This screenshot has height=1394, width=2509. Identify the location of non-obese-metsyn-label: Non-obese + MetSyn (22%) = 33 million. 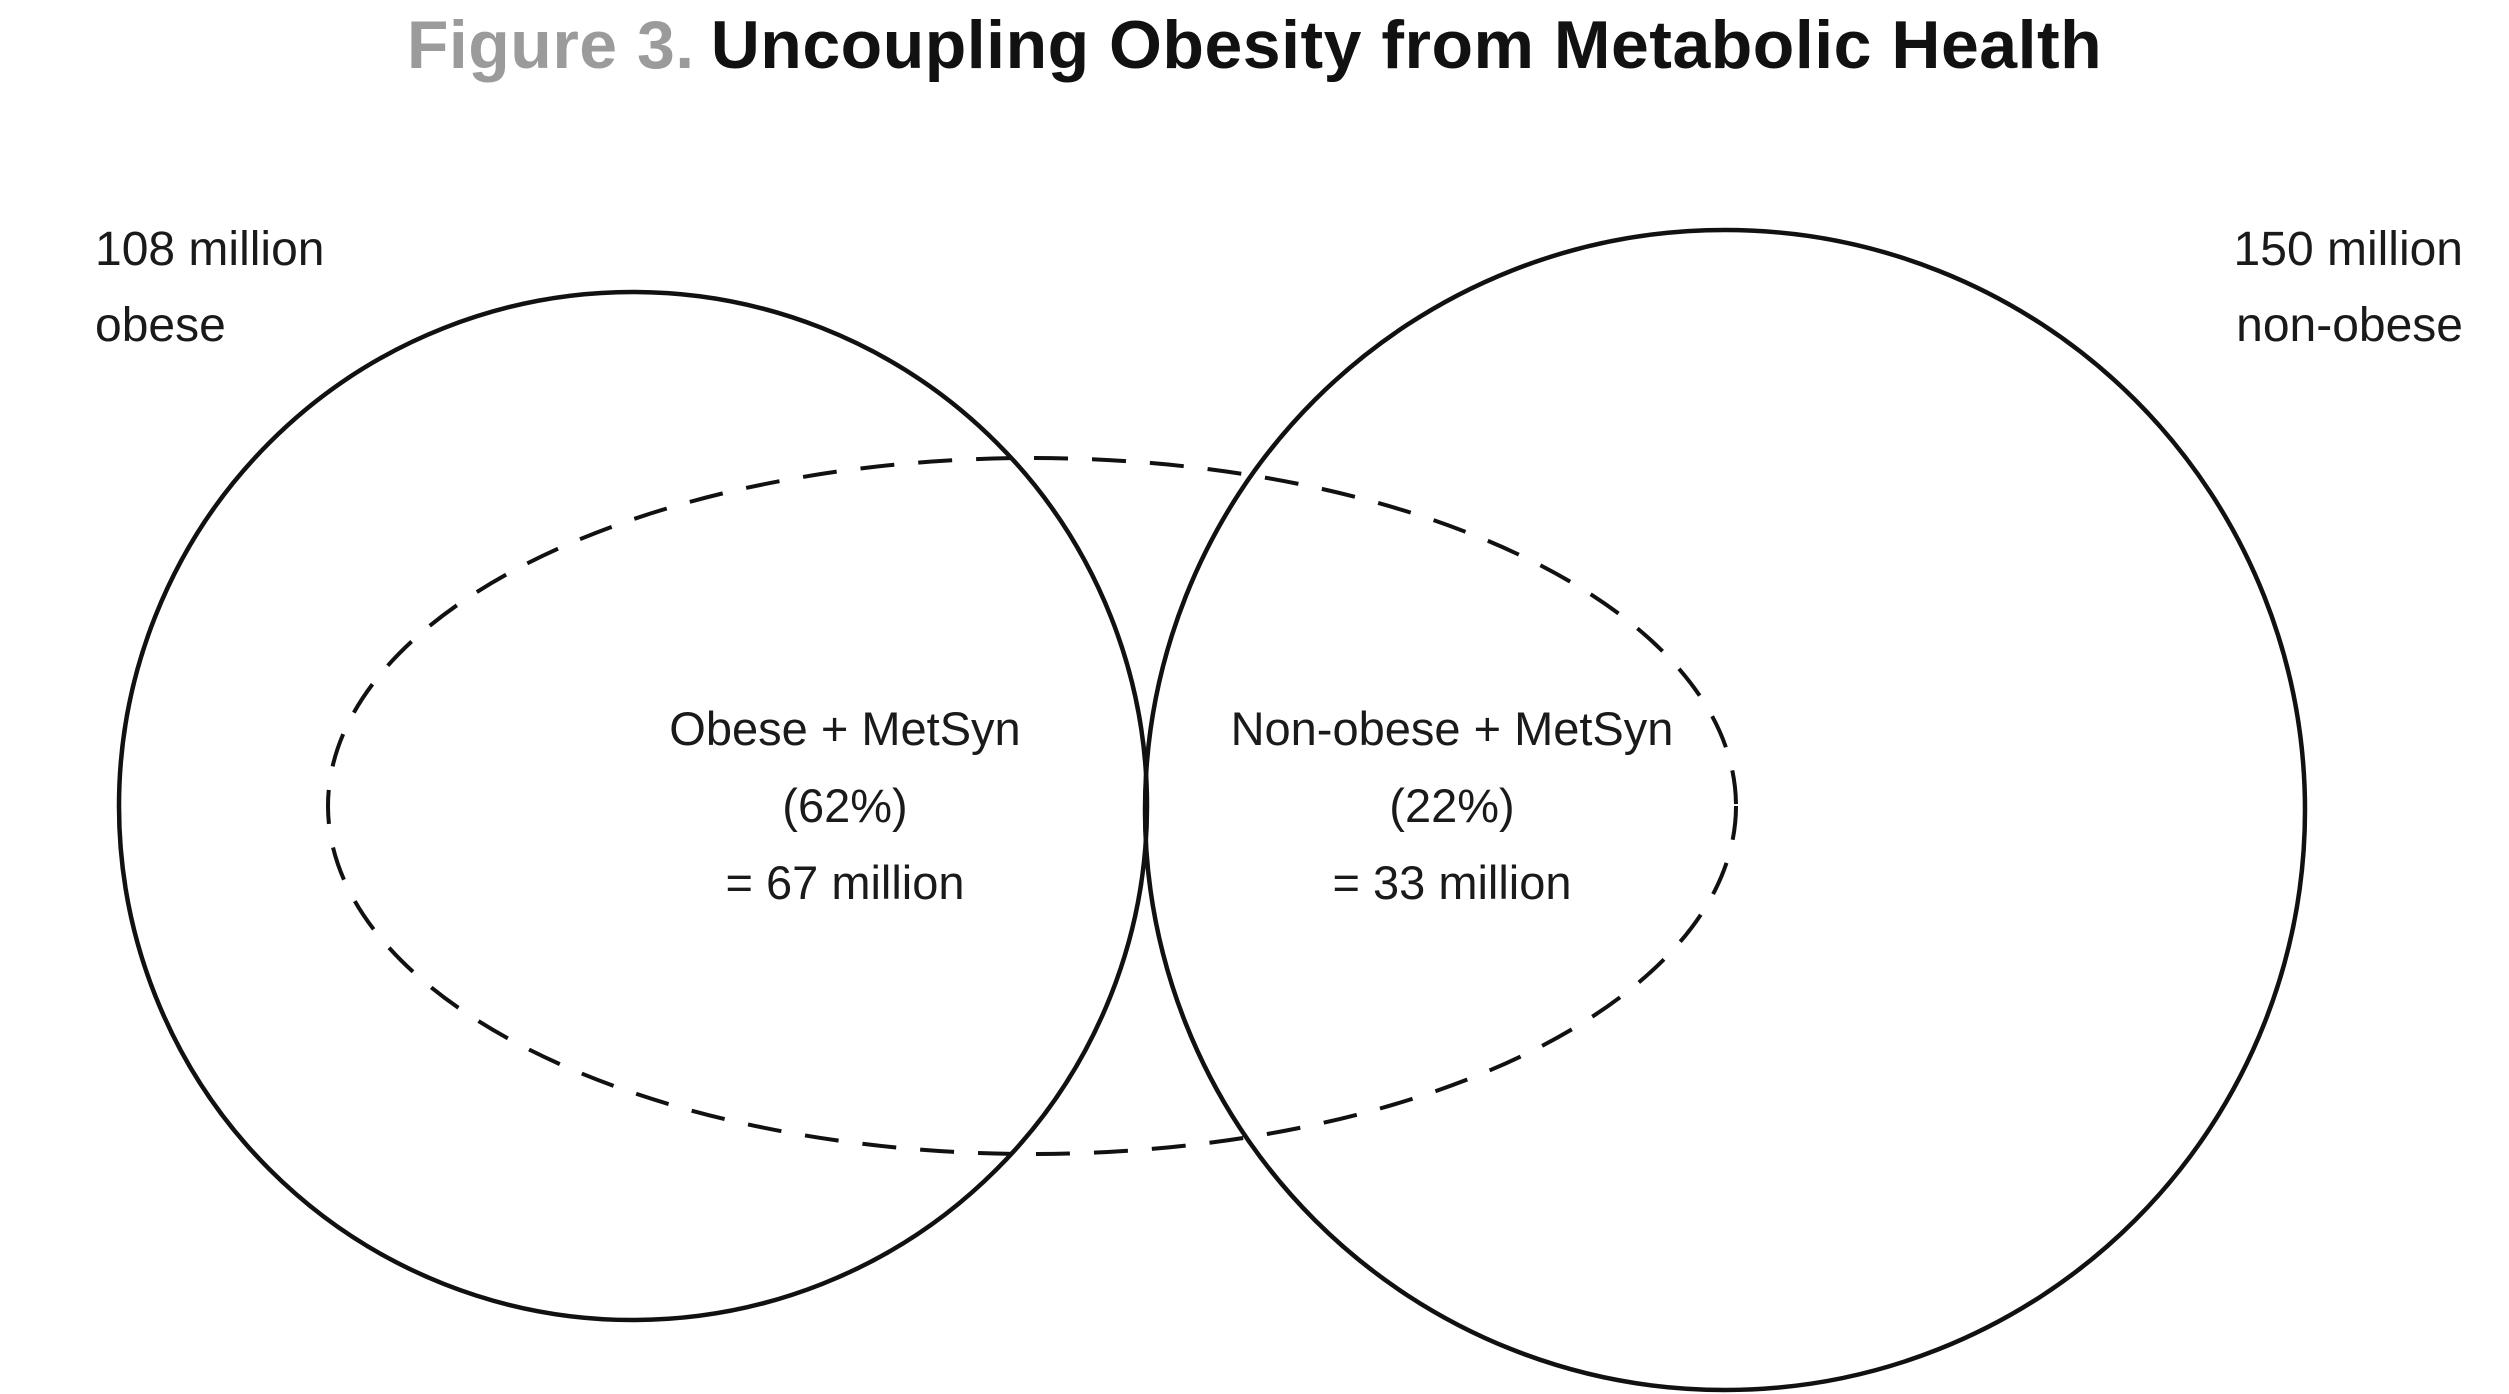
(1452, 805).